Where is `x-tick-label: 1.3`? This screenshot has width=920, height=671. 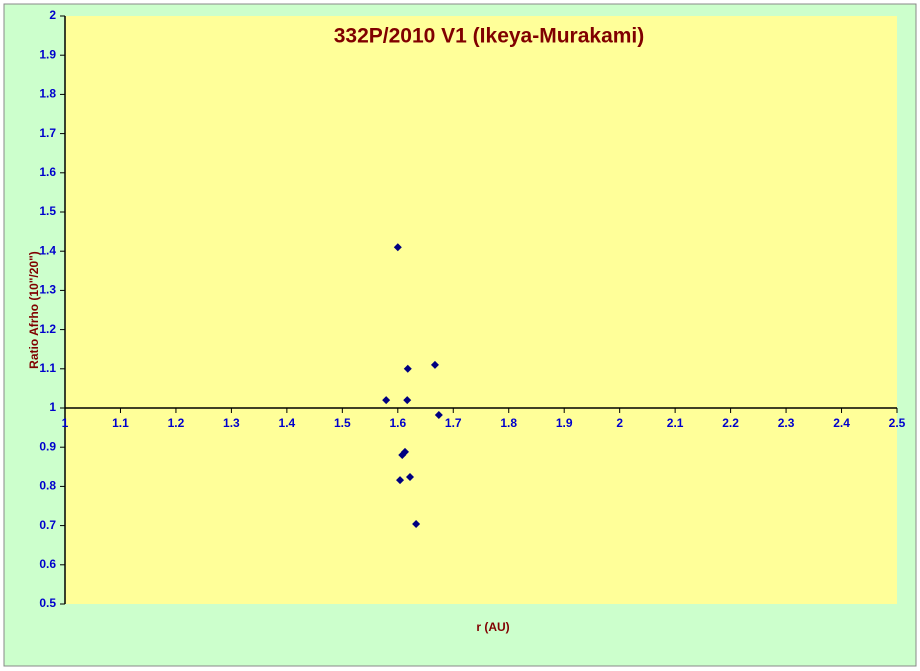 x-tick-label: 1.3 is located at coordinates (231, 423).